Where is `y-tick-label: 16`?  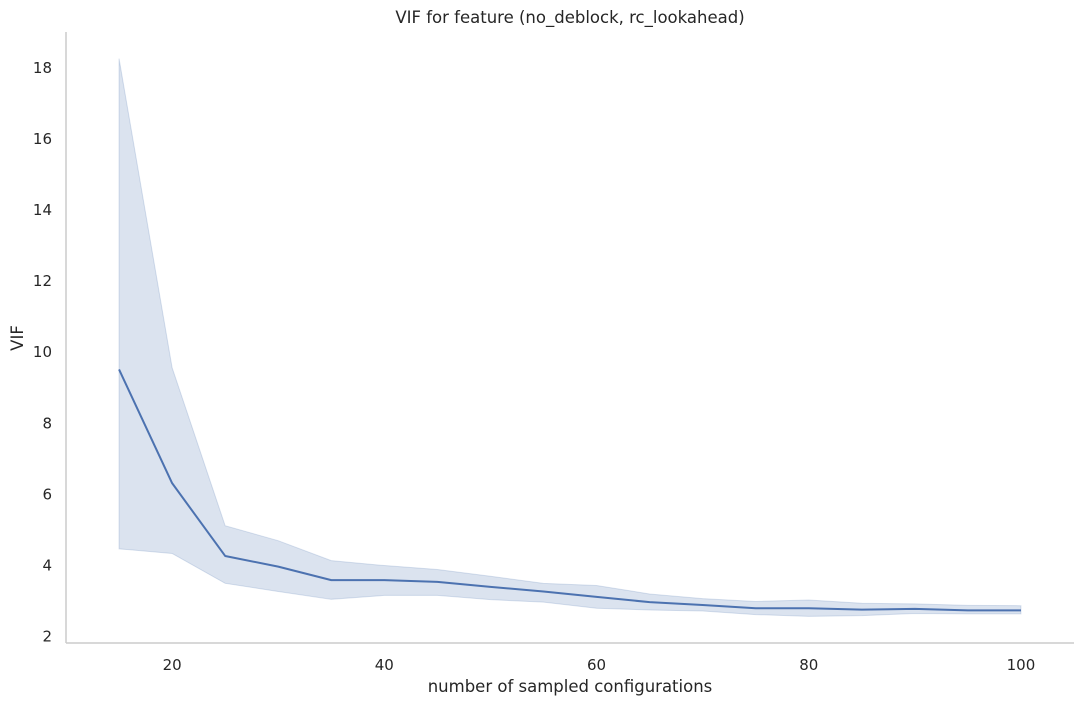 y-tick-label: 16 is located at coordinates (42, 139).